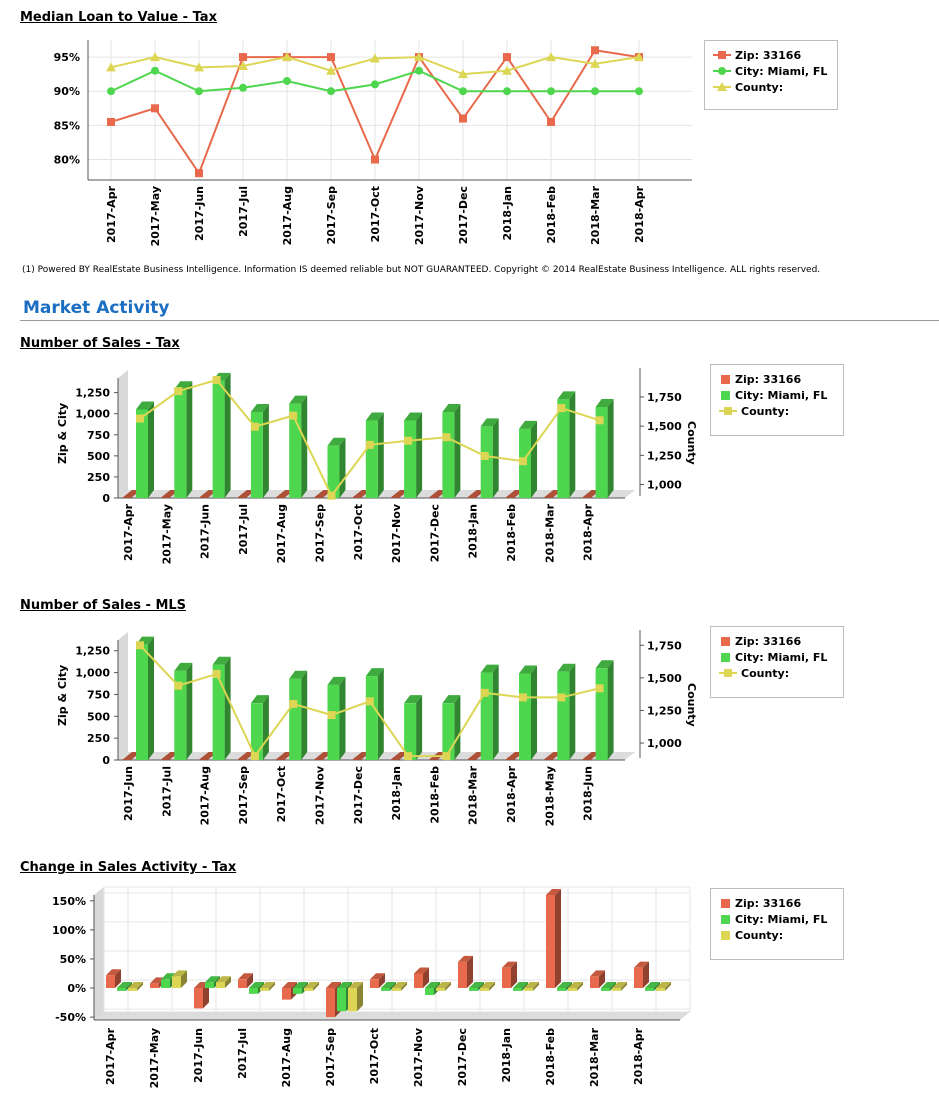 Image resolution: width=939 pixels, height=1112 pixels. I want to click on y-right-tick-label: 1,000, so click(664, 485).